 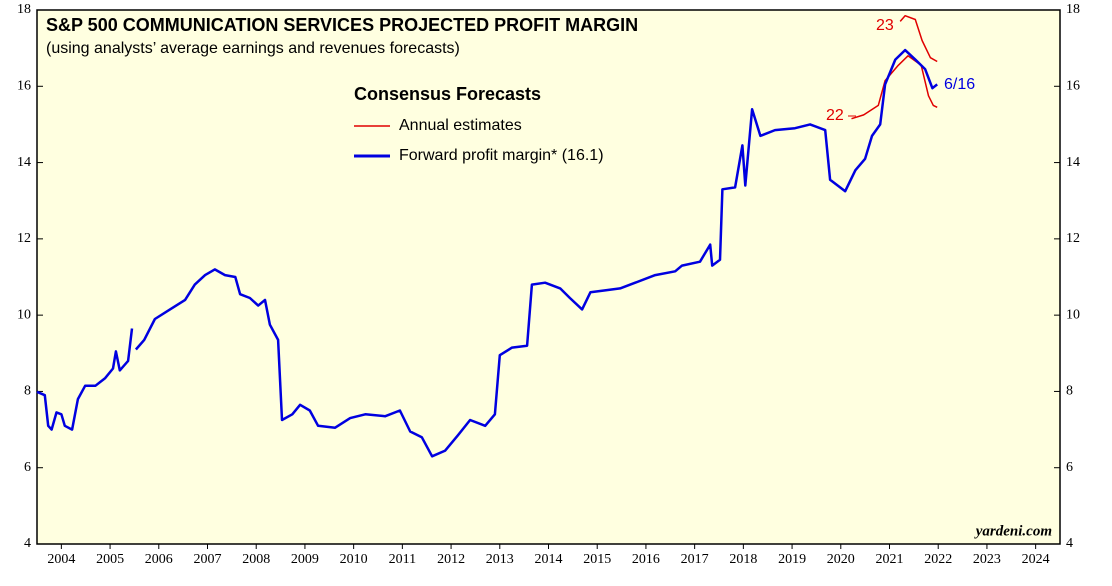 What do you see at coordinates (24, 86) in the screenshot?
I see `y-tick-label: 16` at bounding box center [24, 86].